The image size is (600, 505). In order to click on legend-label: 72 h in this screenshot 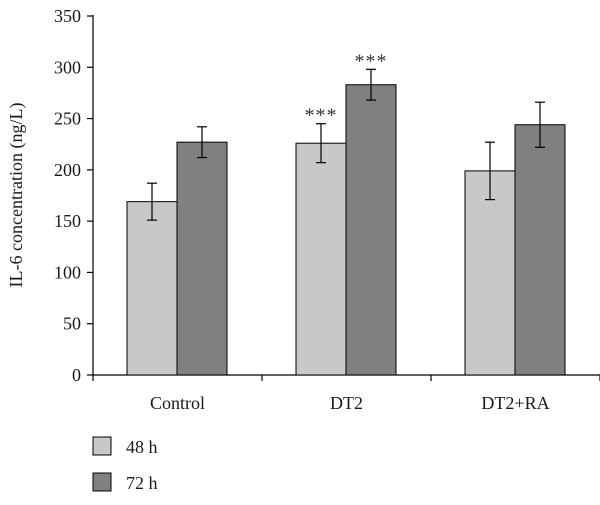, I will do `click(142, 483)`.